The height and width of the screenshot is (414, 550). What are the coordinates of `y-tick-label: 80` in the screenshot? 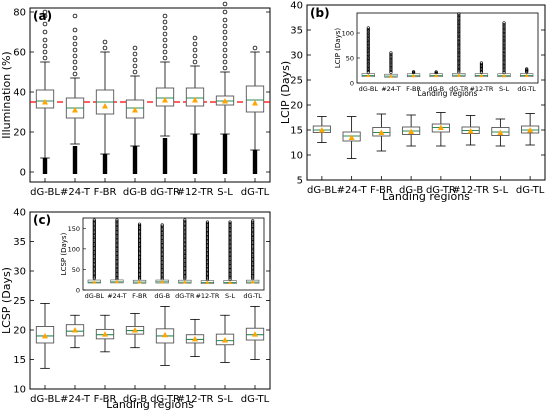 It's located at (19, 13).